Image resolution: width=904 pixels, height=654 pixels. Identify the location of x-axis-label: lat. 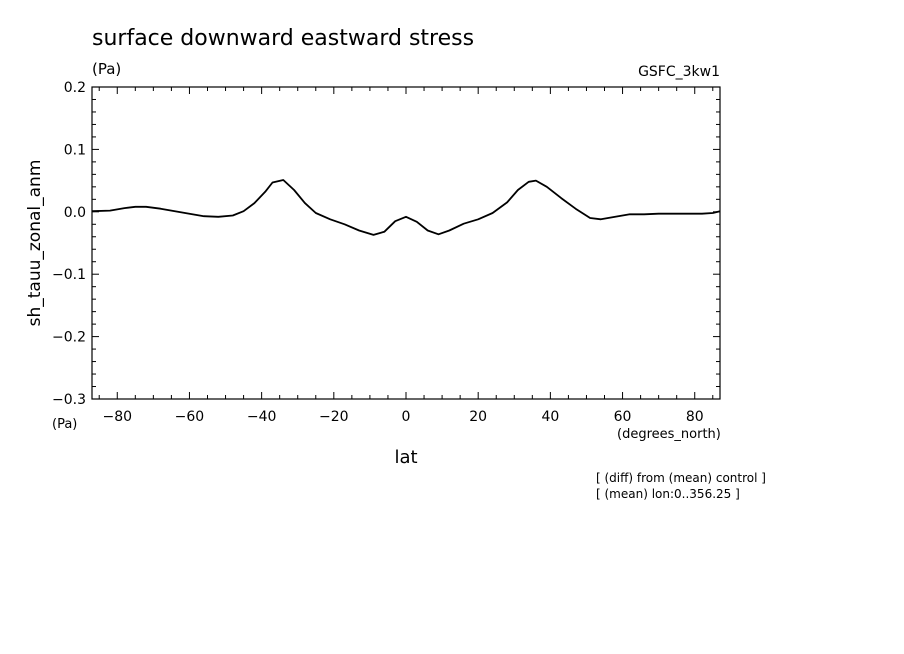
(405, 457).